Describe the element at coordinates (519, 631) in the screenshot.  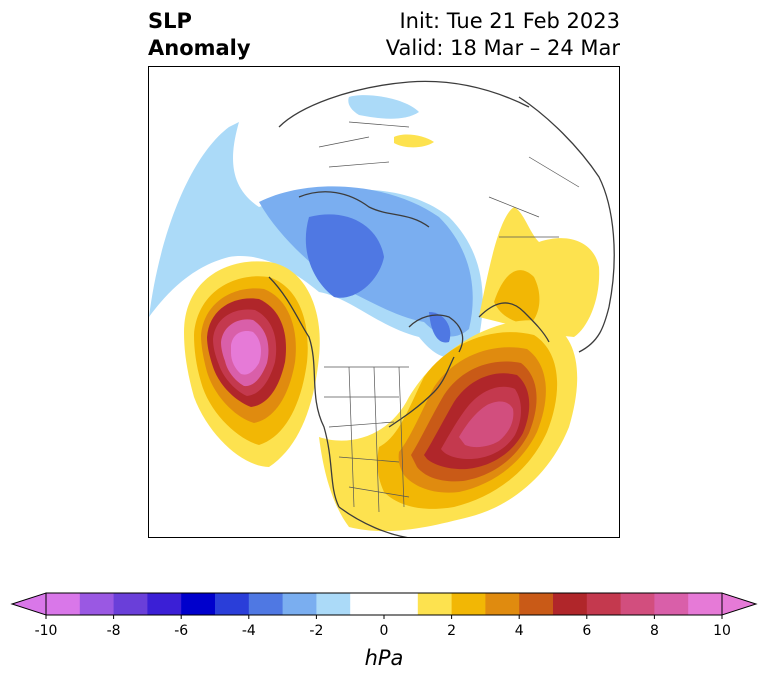
I see `colorbar-tick-label: 4` at that location.